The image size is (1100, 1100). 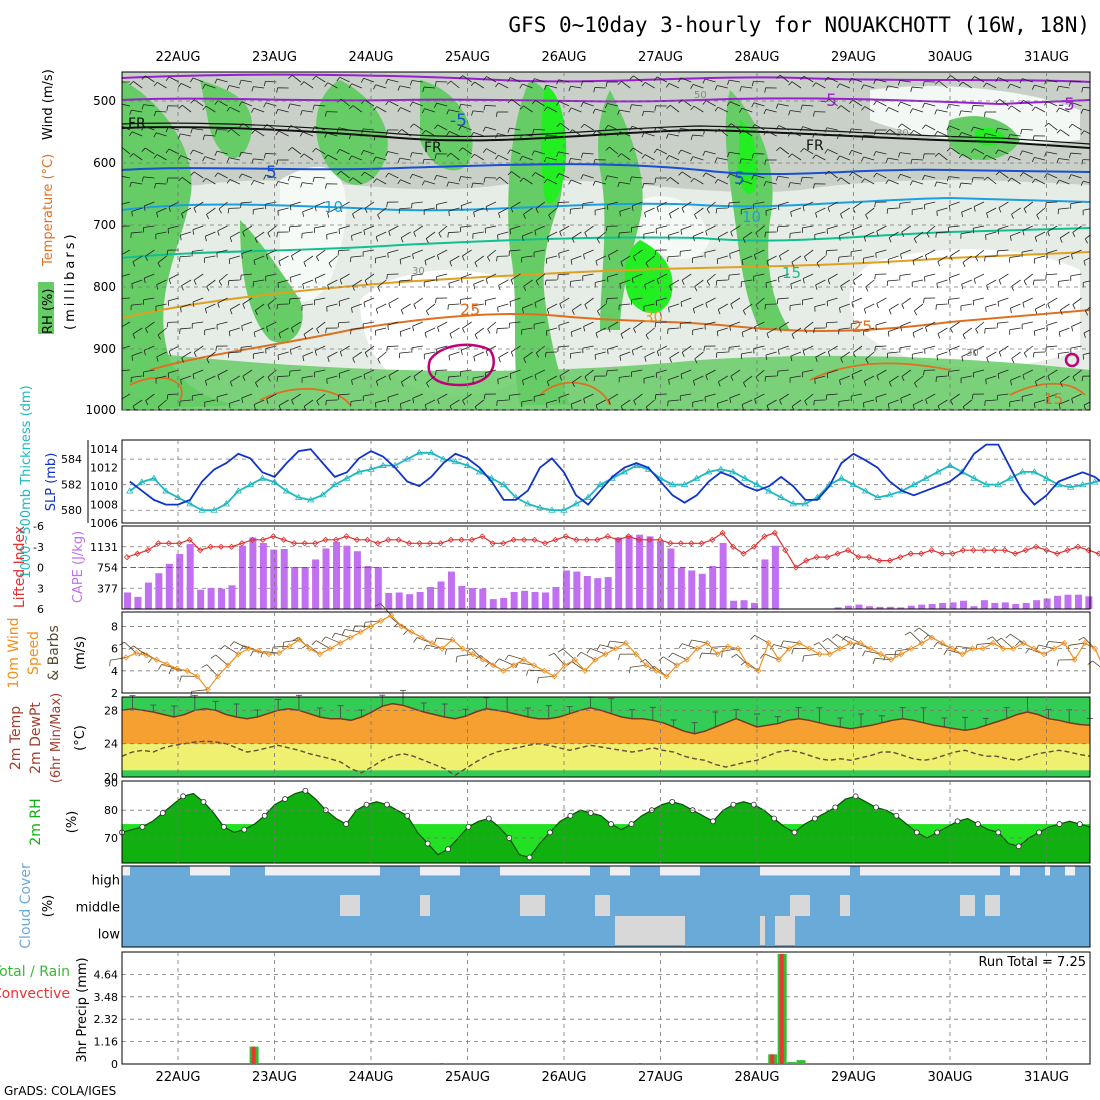 What do you see at coordinates (177, 1077) in the screenshot?
I see `date-label-bottom: 22AUG` at bounding box center [177, 1077].